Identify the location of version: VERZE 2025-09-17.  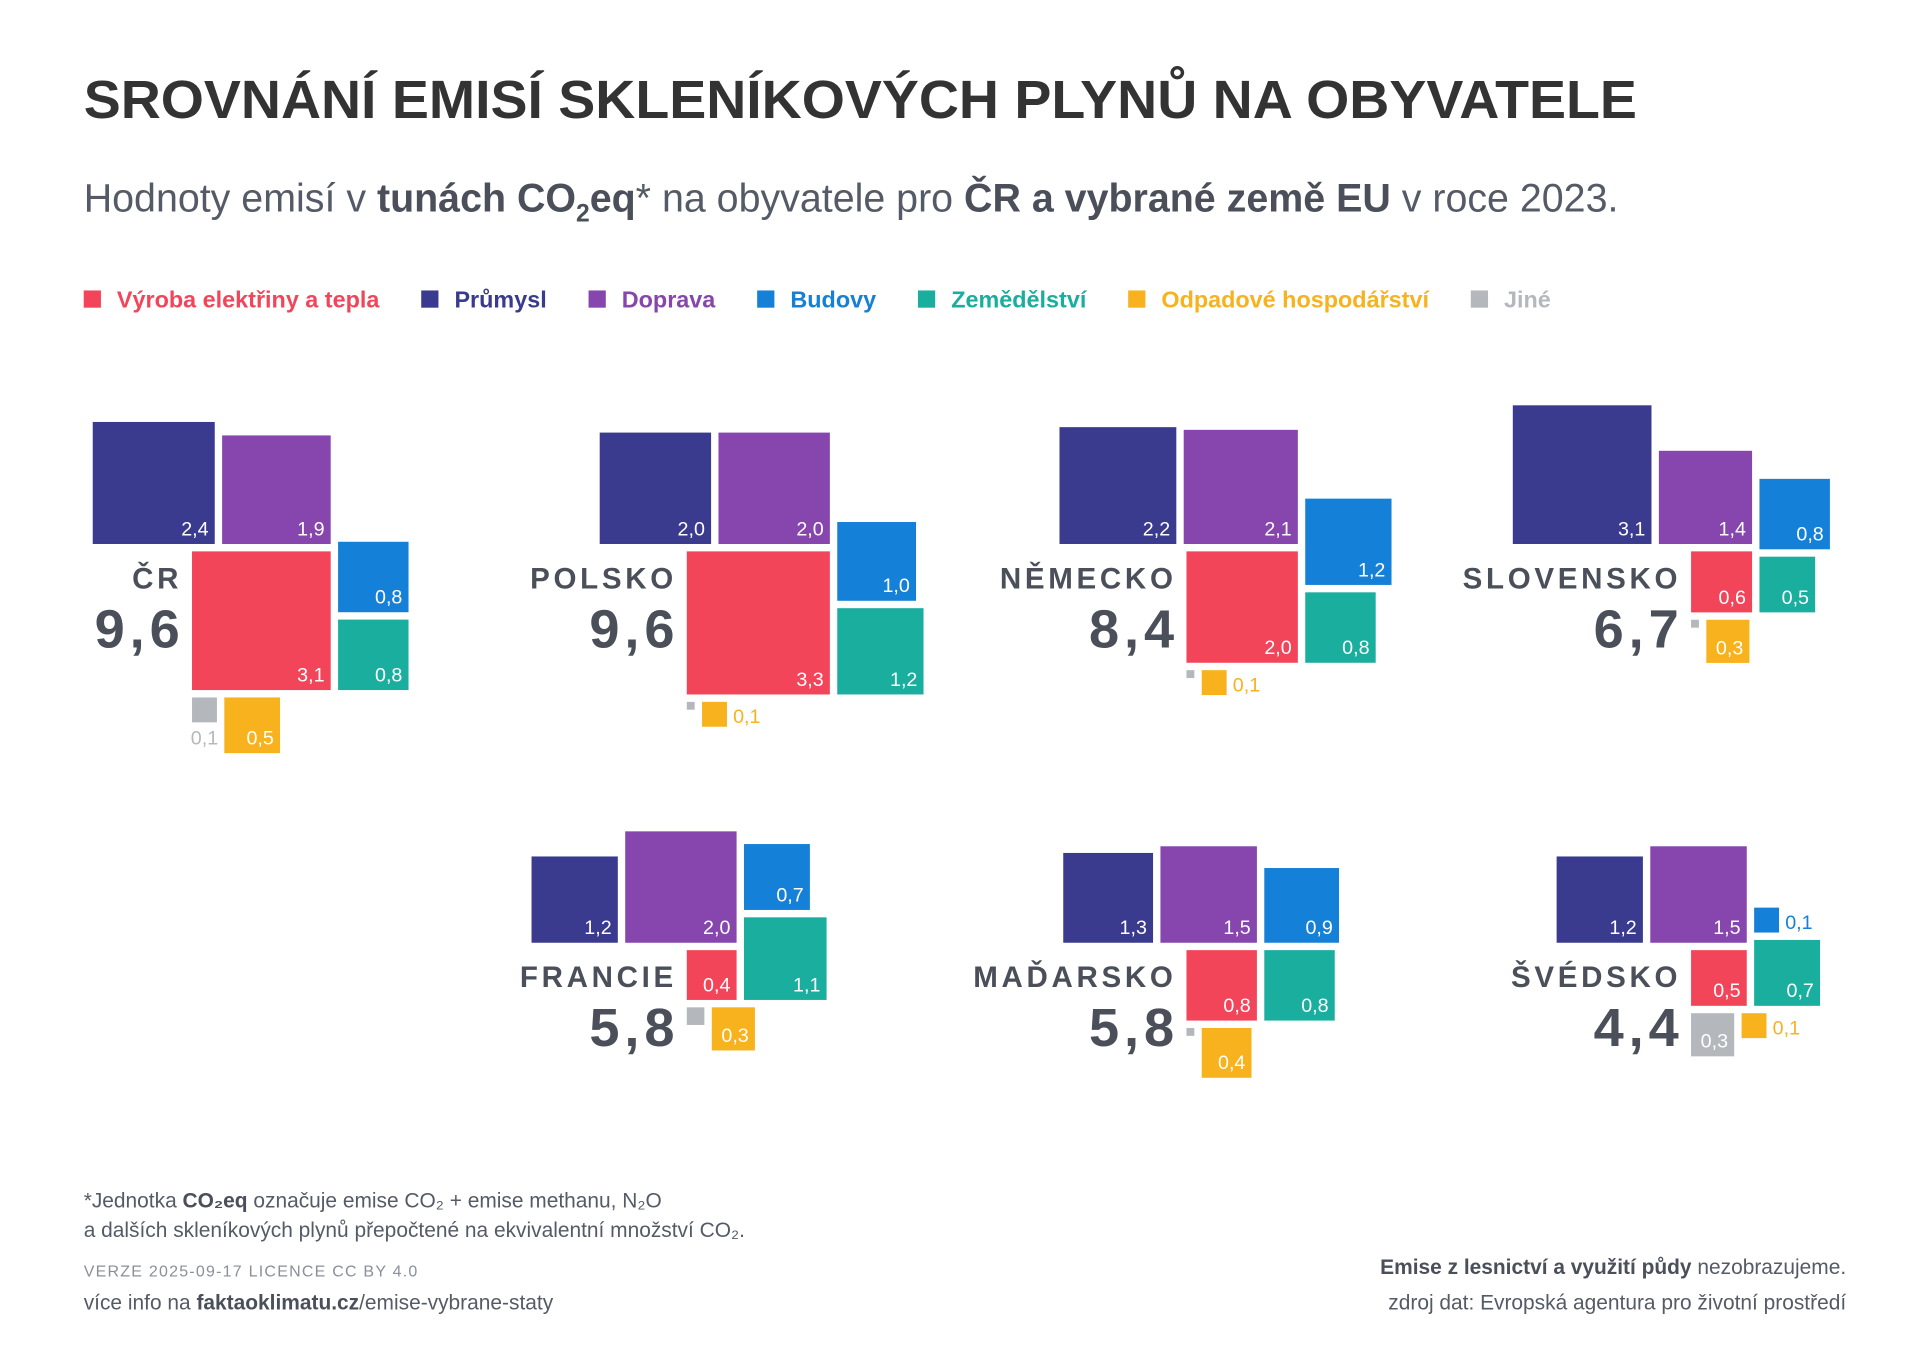
(163, 1271).